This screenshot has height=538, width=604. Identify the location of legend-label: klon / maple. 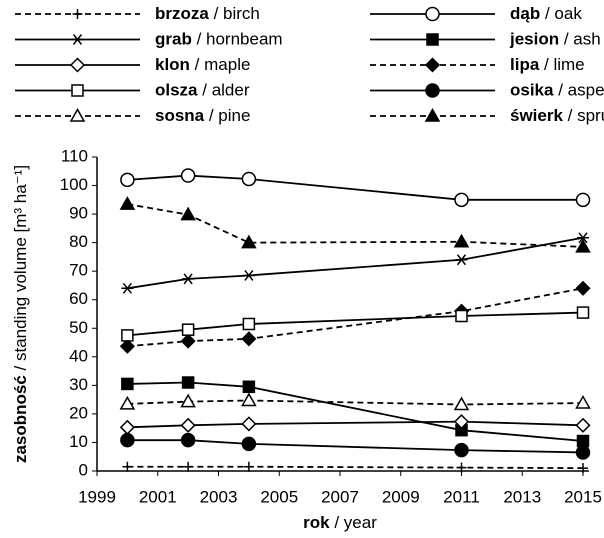
(202, 64).